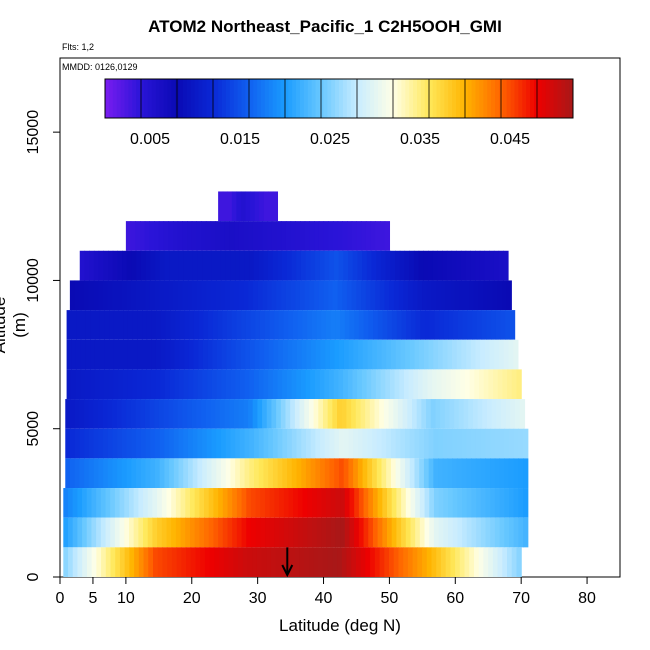  I want to click on x-tick-label: 0, so click(60, 598).